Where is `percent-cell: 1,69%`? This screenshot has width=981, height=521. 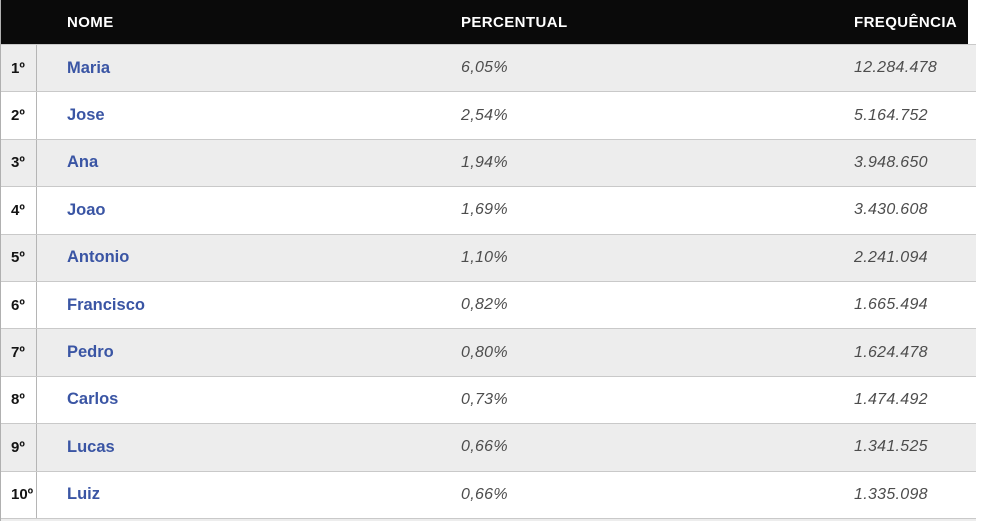 percent-cell: 1,69% is located at coordinates (484, 210).